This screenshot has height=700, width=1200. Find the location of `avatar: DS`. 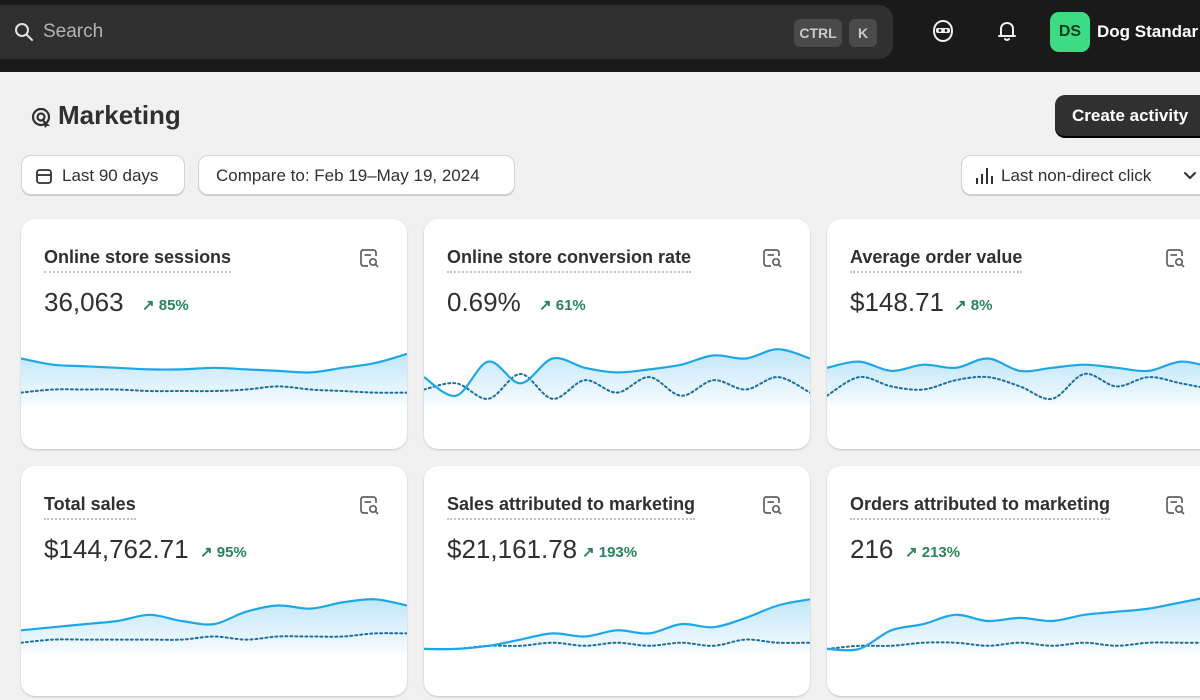

avatar: DS is located at coordinates (1070, 32).